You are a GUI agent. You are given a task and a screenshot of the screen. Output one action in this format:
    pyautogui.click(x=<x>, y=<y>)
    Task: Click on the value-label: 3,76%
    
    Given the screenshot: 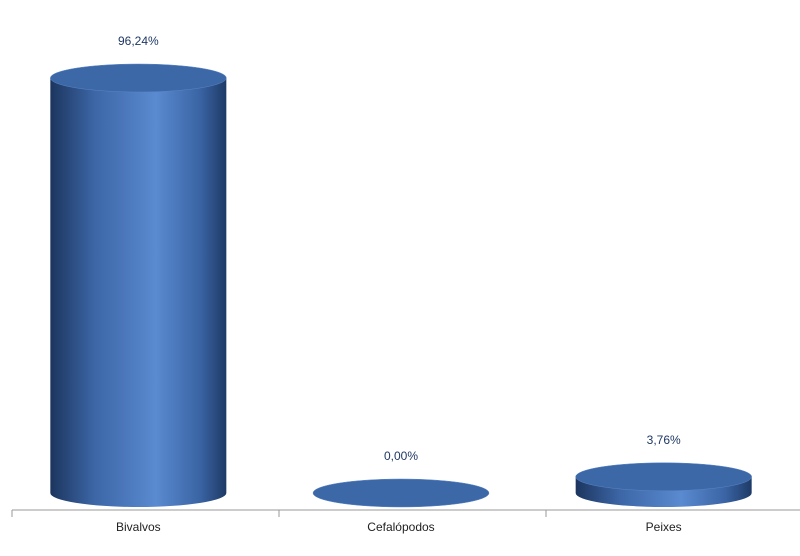 What is the action you would take?
    pyautogui.click(x=664, y=440)
    